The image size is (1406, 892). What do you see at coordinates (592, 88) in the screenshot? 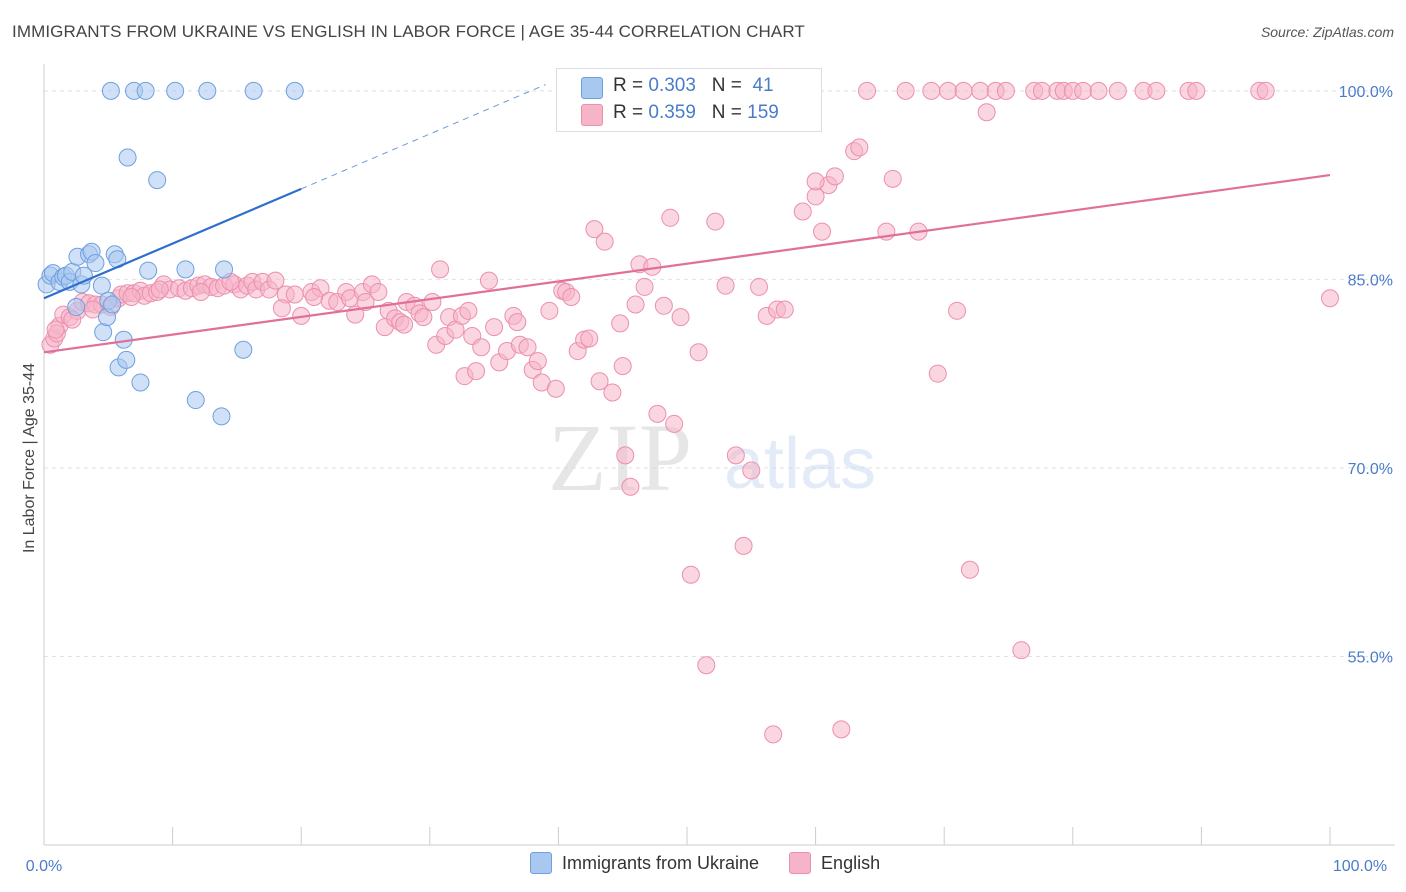
I see `stats-swatch-ukraine` at bounding box center [592, 88].